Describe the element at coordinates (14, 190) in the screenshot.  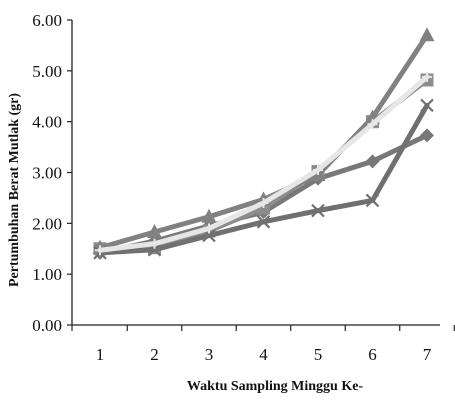
I see `y-axis-title: Pertumbuhan Berat Mutlak (gr)` at that location.